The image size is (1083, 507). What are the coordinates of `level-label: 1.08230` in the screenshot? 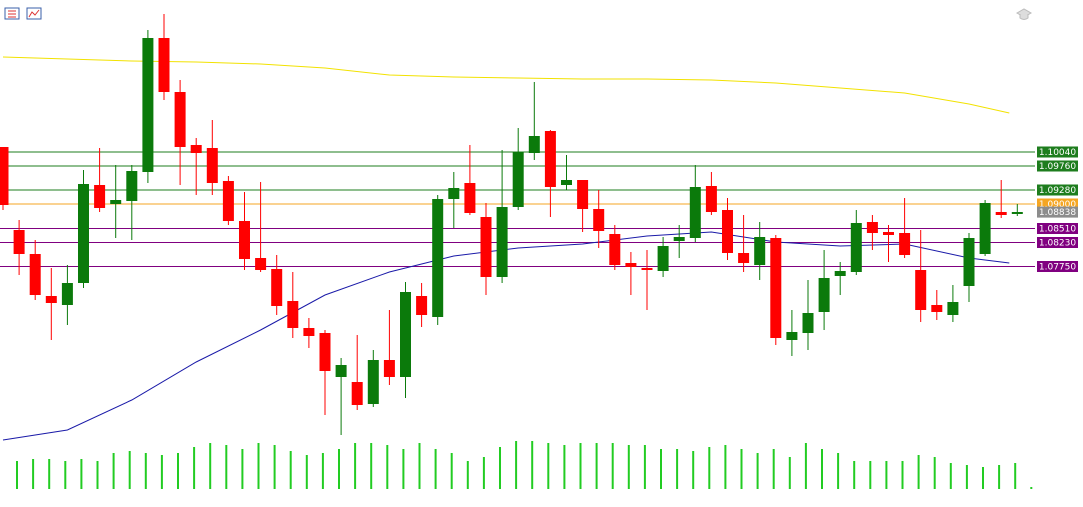 It's located at (1057, 244).